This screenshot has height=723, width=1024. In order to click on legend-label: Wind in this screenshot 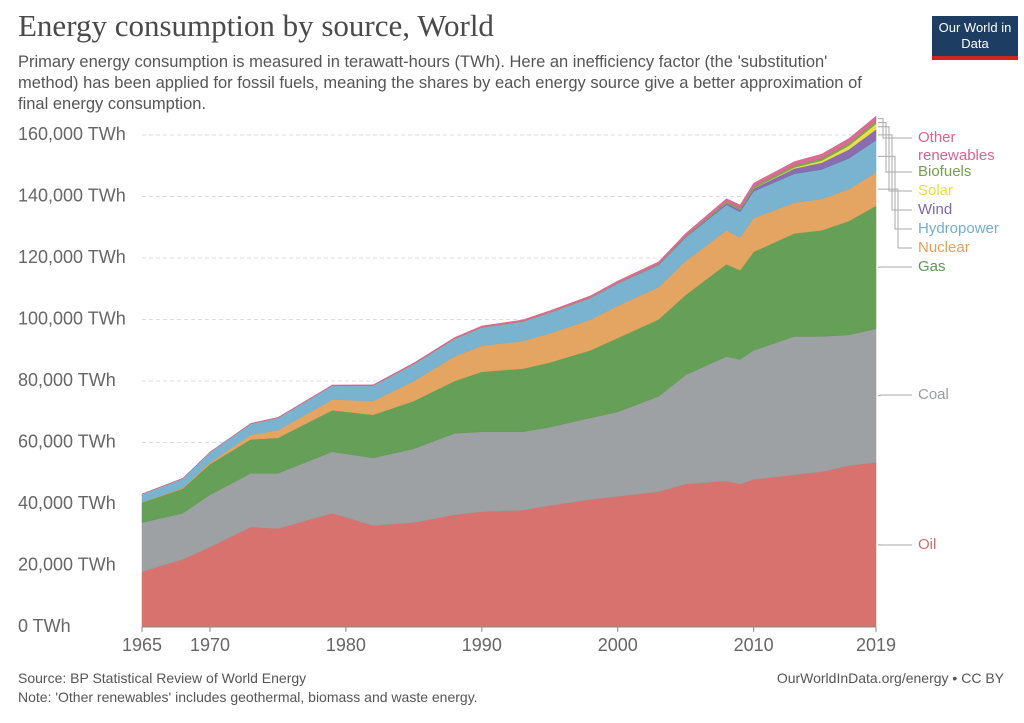, I will do `click(935, 209)`.